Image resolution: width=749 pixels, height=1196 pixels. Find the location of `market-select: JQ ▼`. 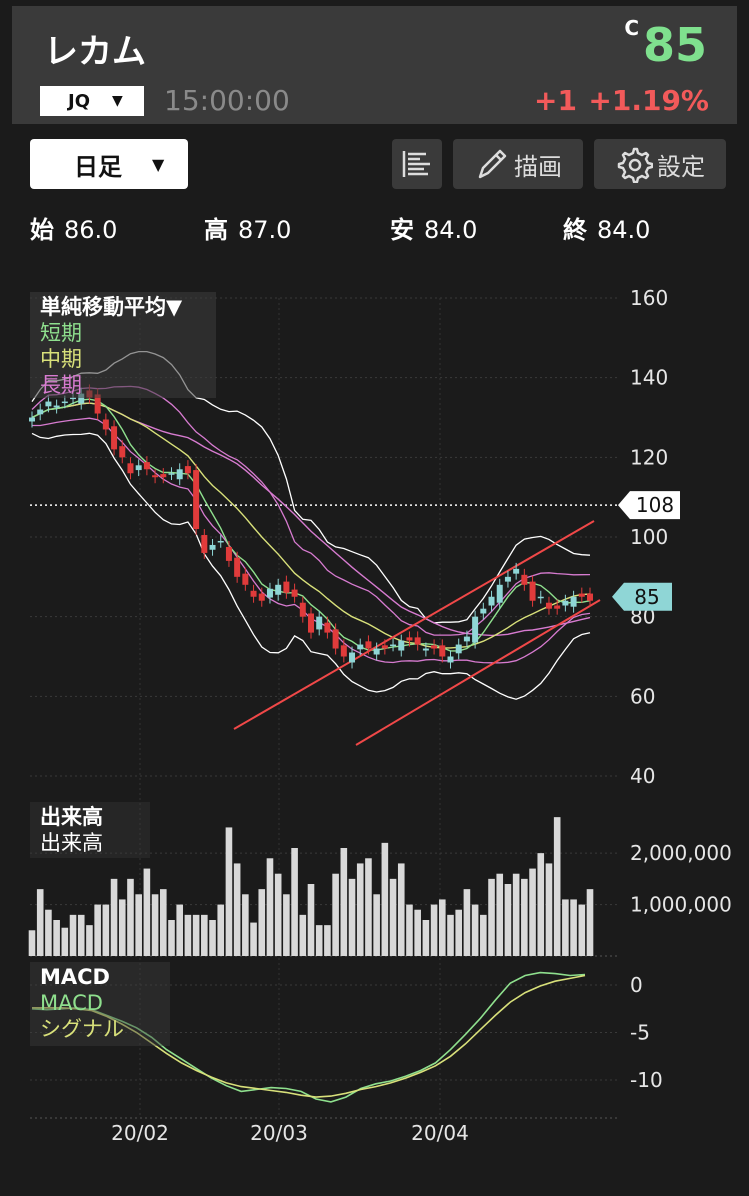

market-select: JQ ▼ is located at coordinates (92, 101).